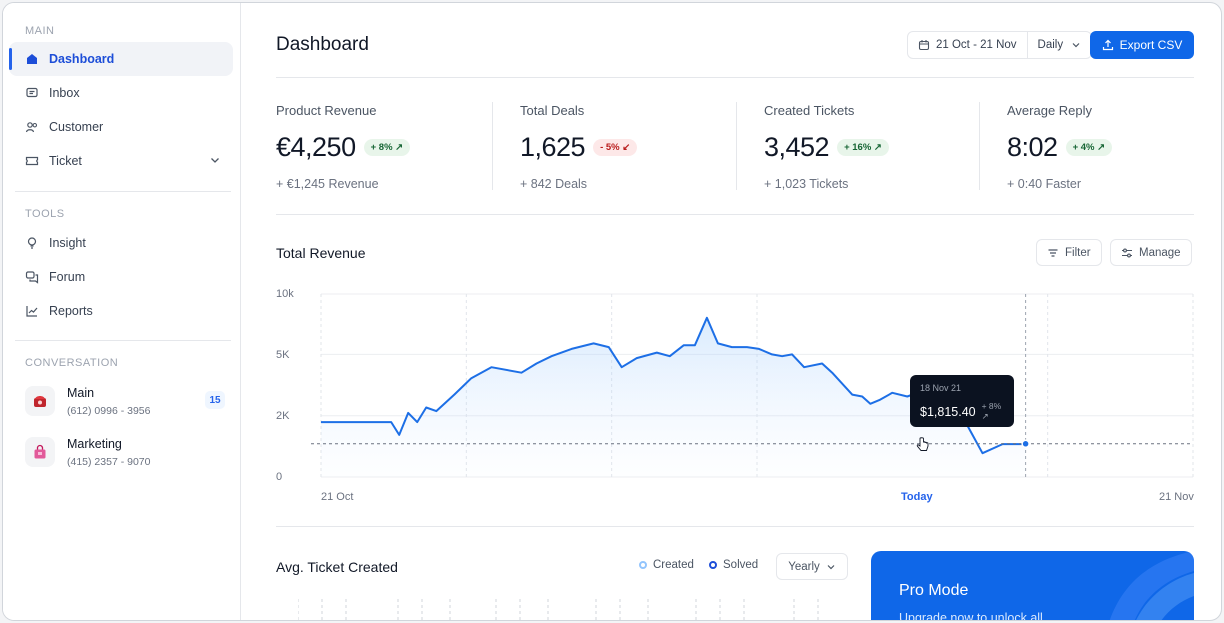  I want to click on sidebar-item-ticket: Ticket, so click(121, 161).